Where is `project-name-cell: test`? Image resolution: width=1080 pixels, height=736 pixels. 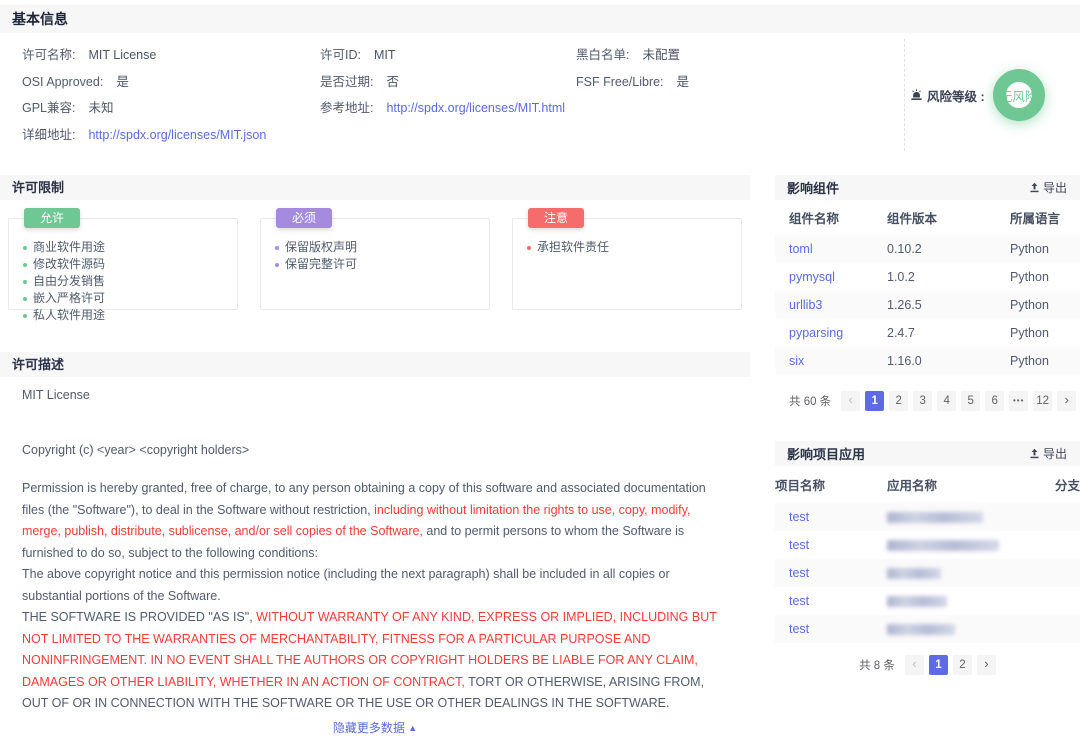
project-name-cell: test is located at coordinates (831, 629).